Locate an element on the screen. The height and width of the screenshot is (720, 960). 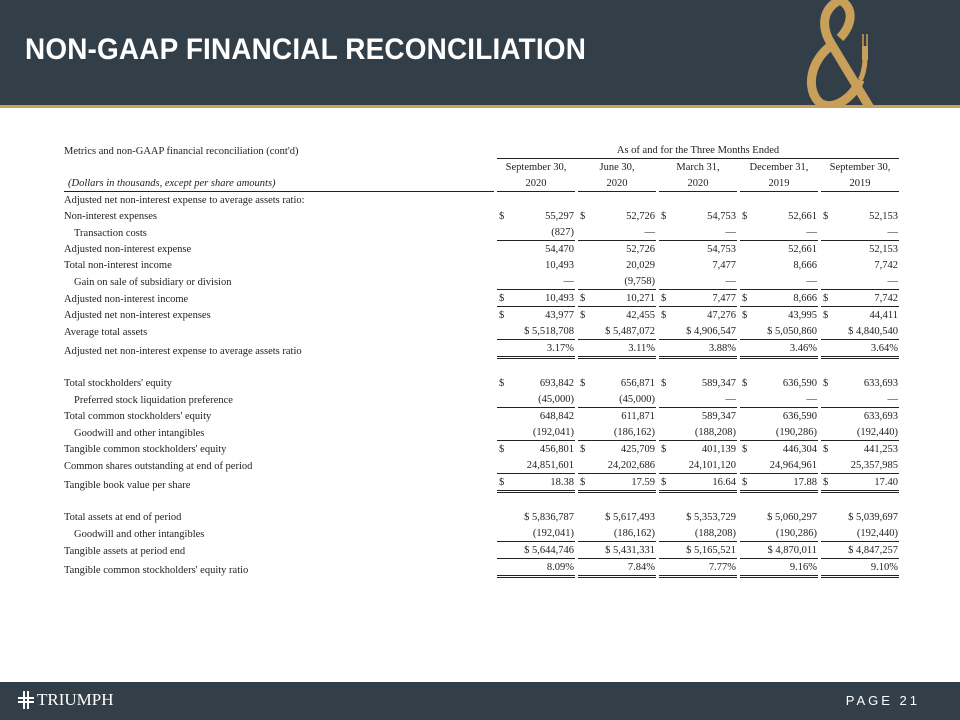
value-cell: 54,753 is located at coordinates (698, 249).